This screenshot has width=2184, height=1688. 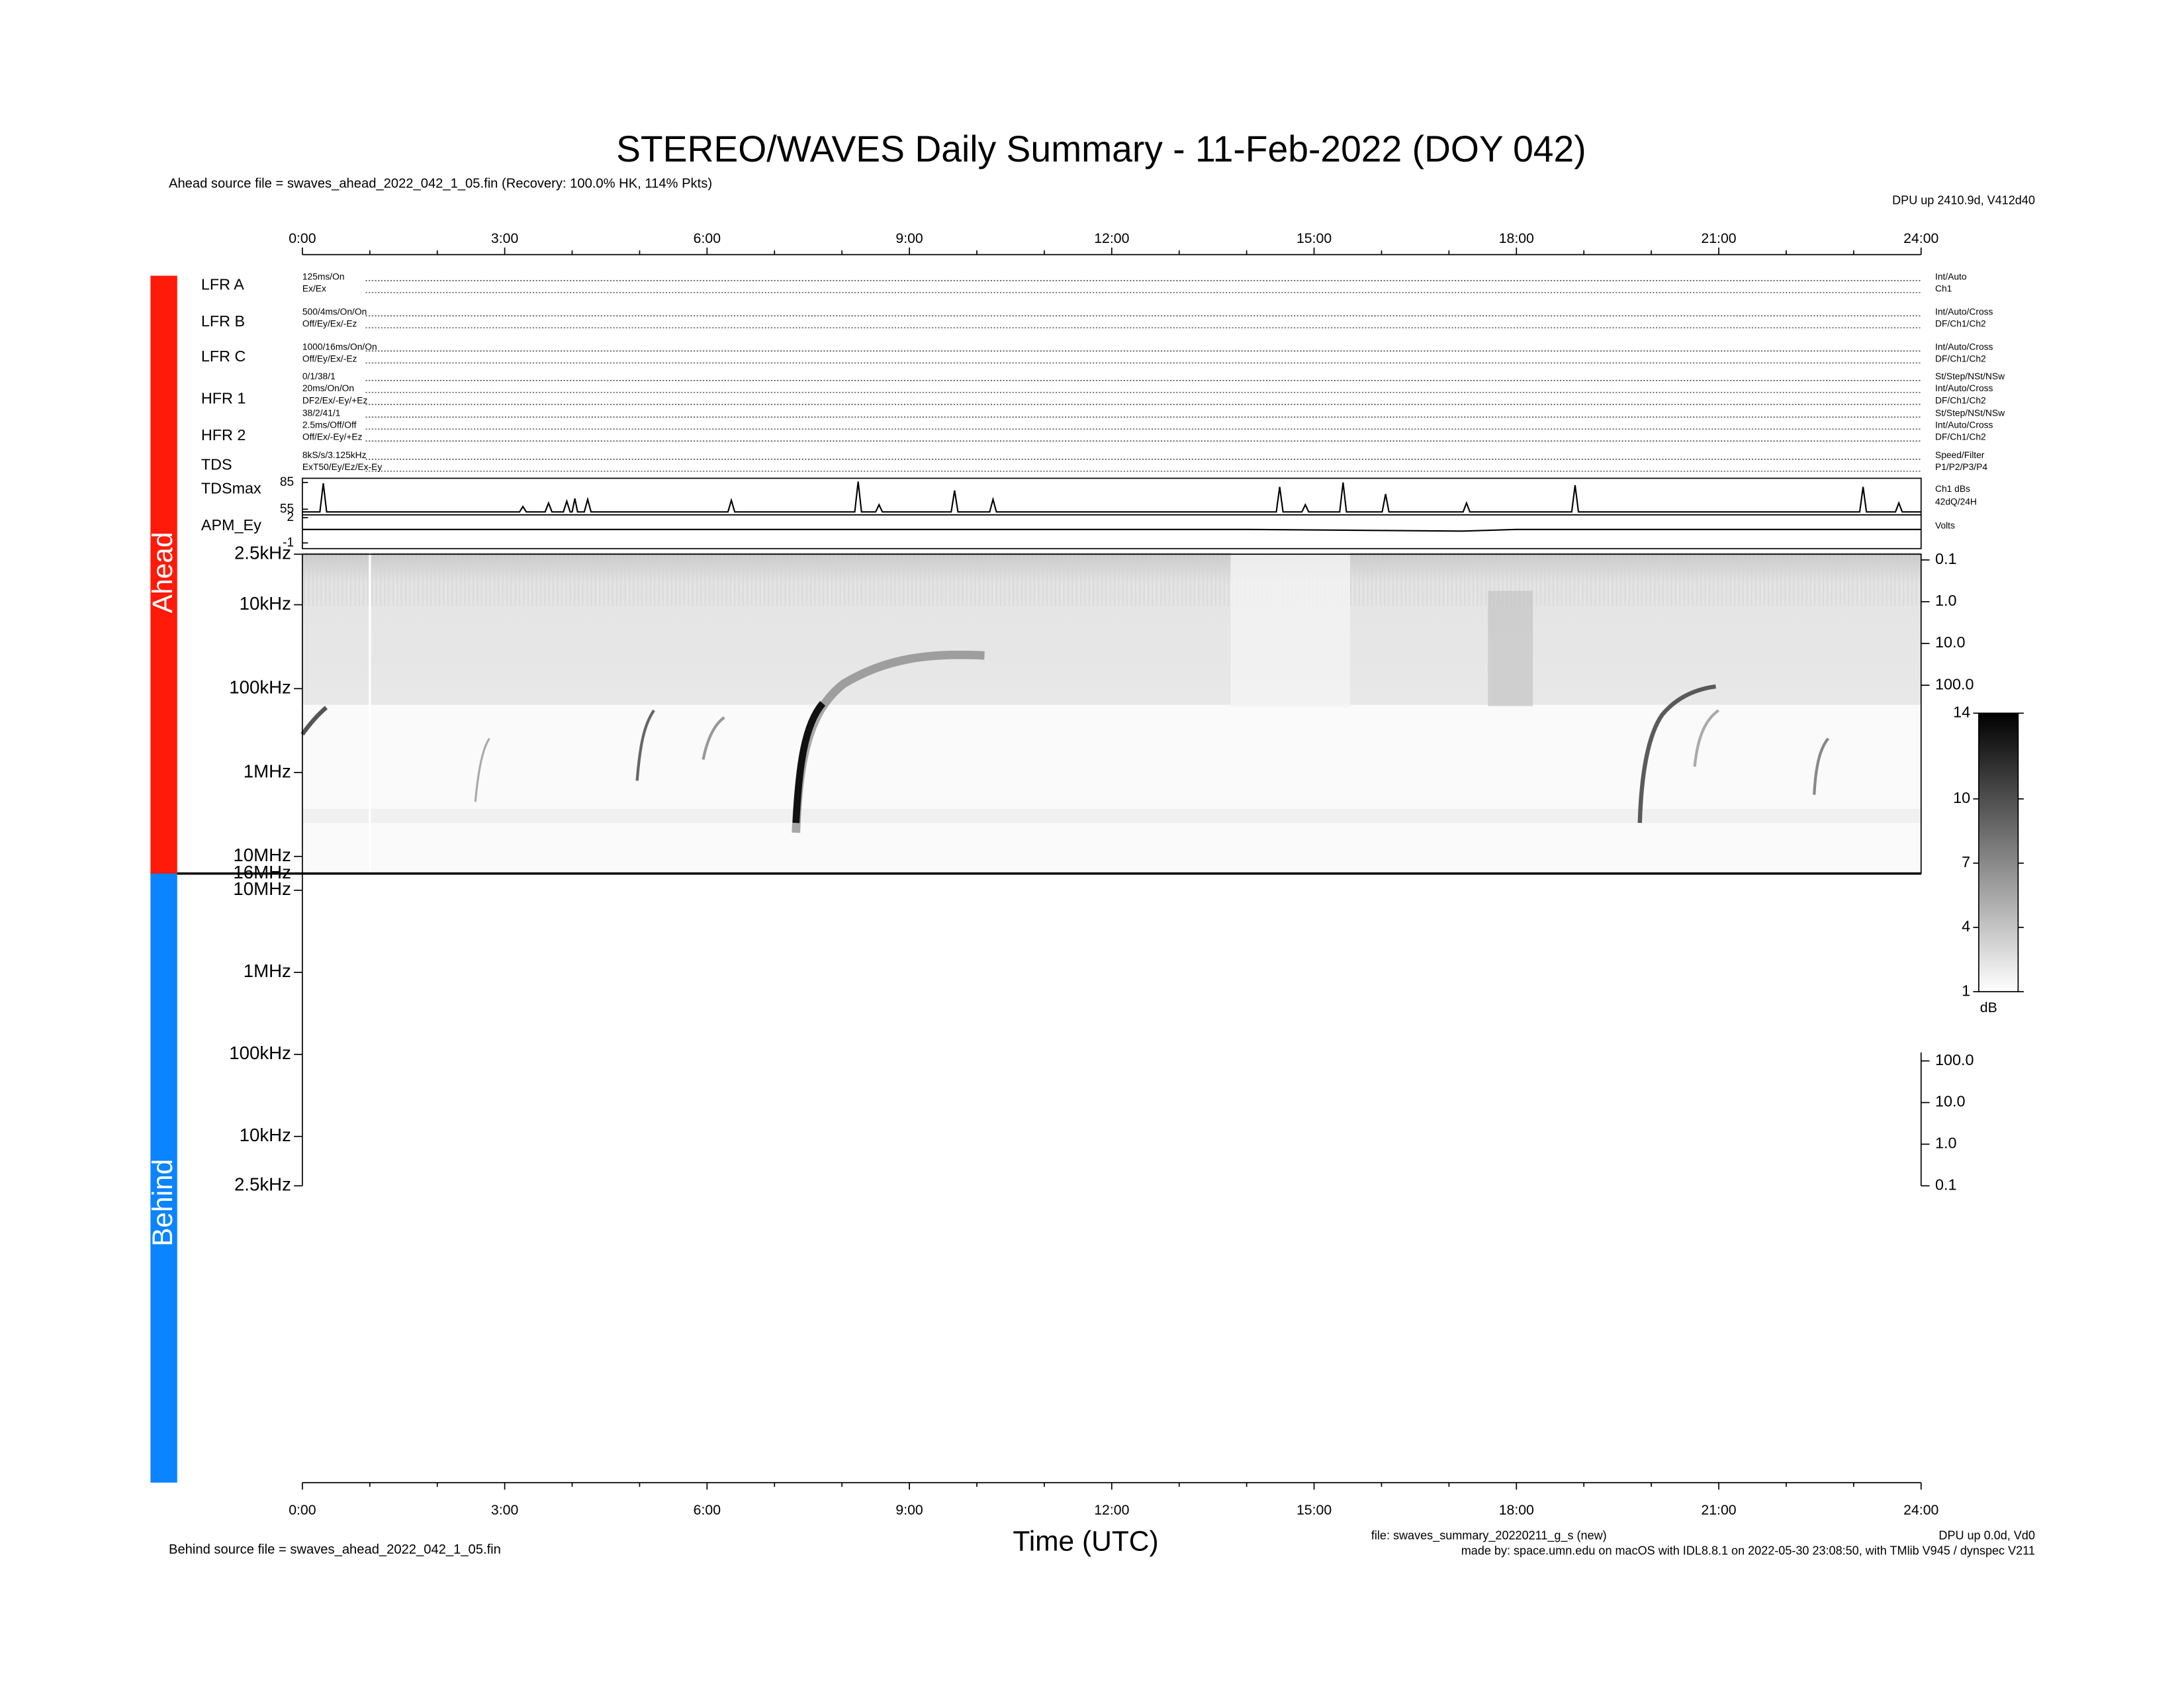 What do you see at coordinates (329, 424) in the screenshot?
I see `mode-setting: 2.5ms/Off/Off` at bounding box center [329, 424].